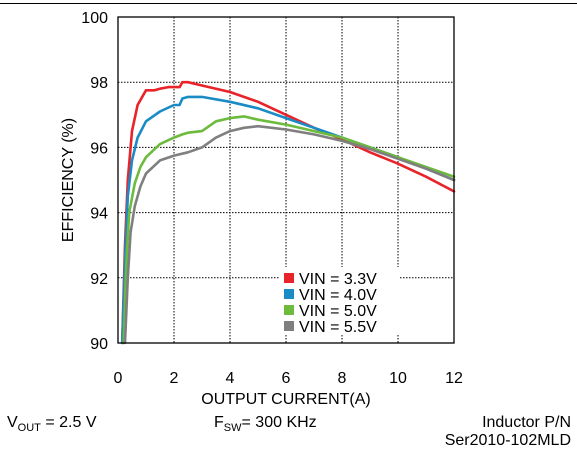 The width and height of the screenshot is (577, 459). I want to click on vout-subscript: OUT, so click(29, 428).